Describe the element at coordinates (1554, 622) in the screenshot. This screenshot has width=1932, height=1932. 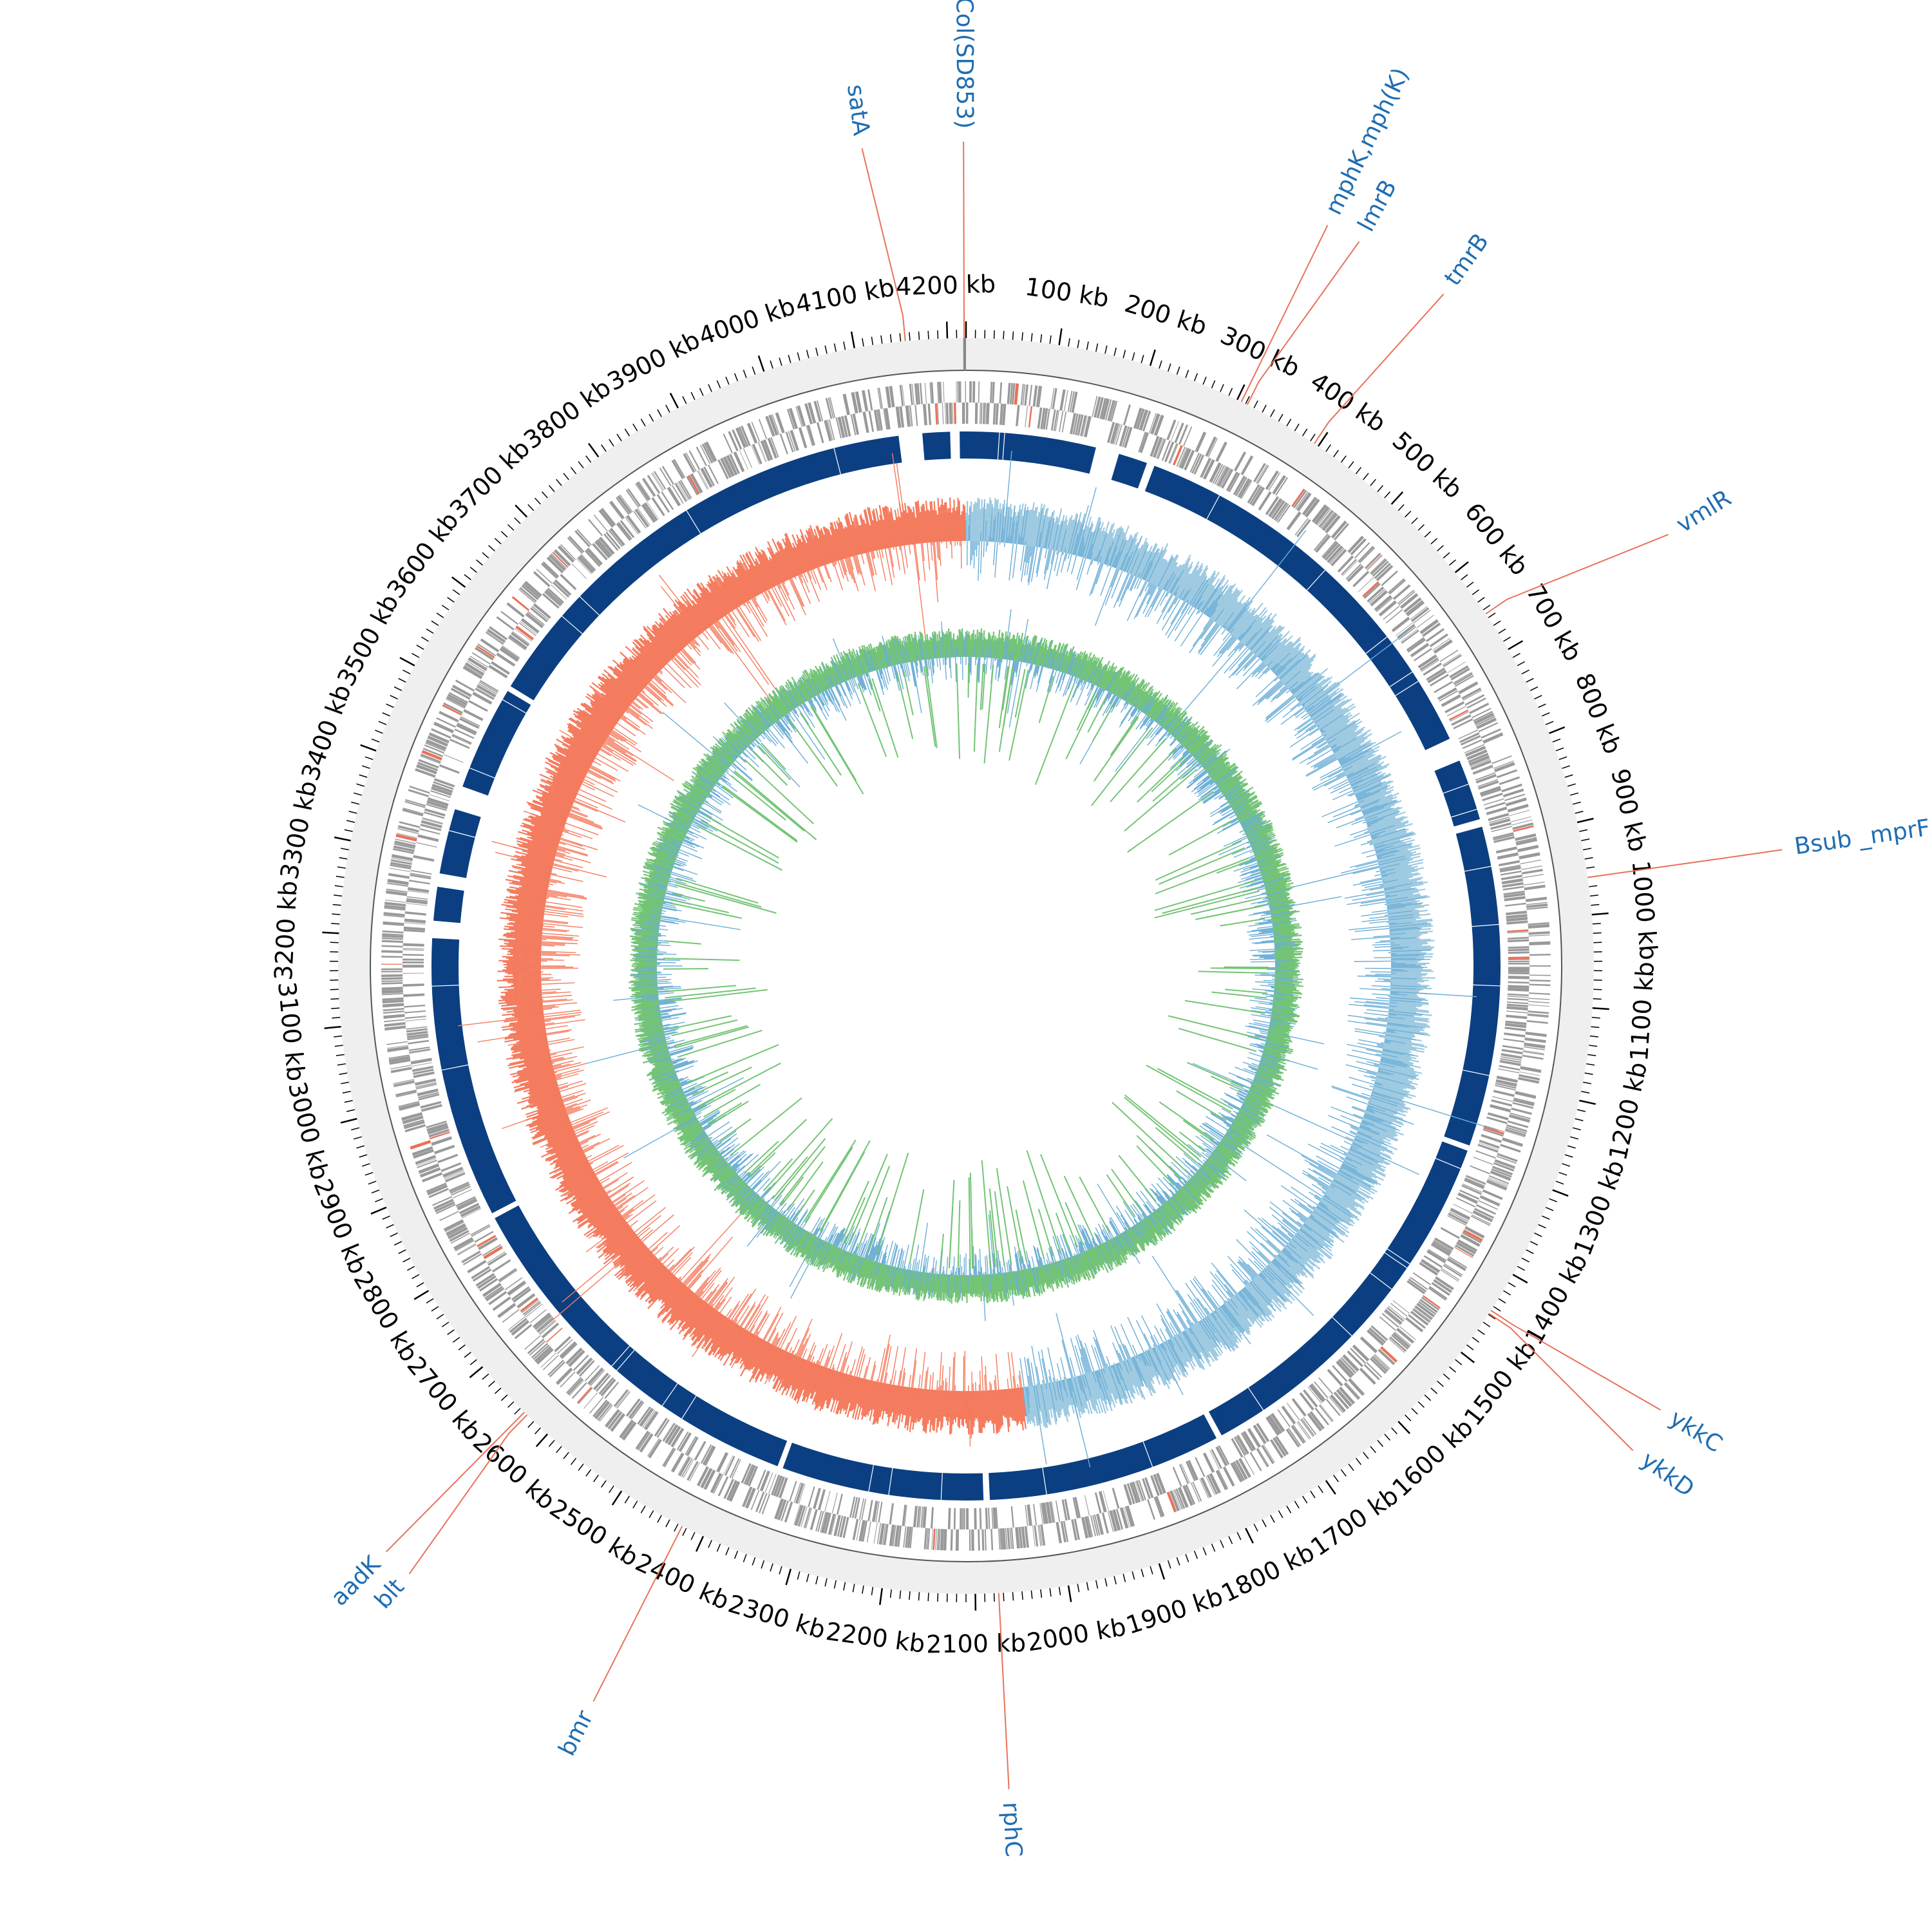
I see `tick-label: 700 kb` at that location.